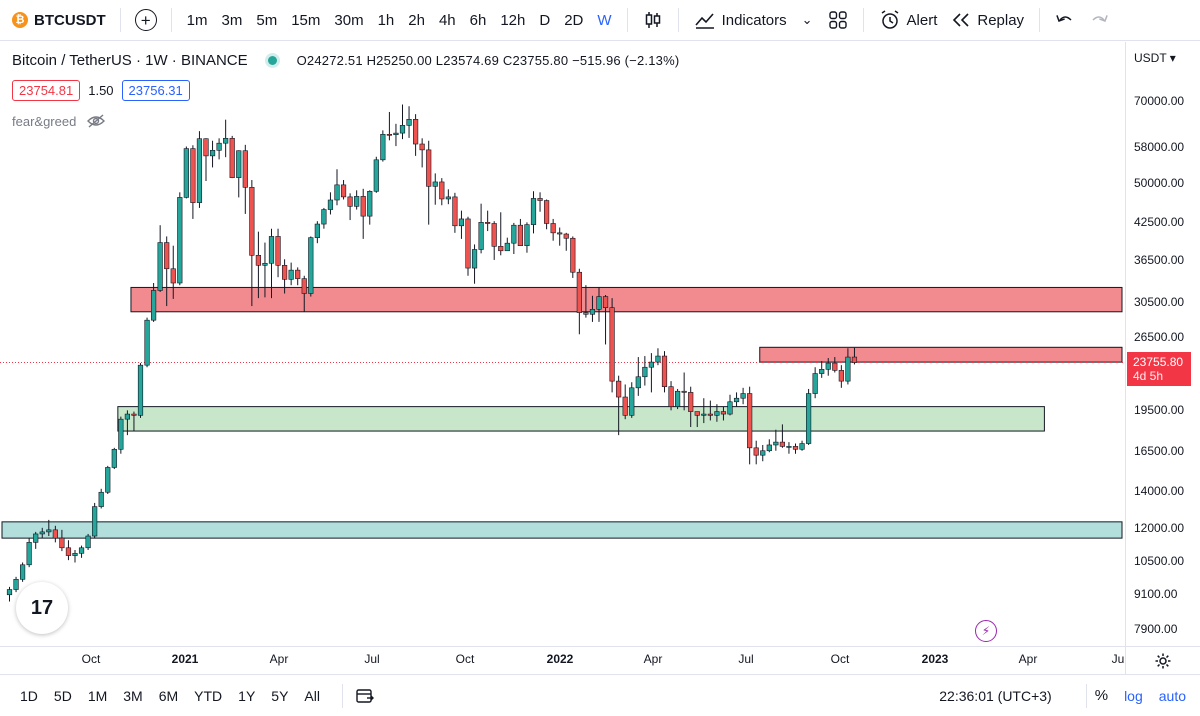 The height and width of the screenshot is (716, 1200). What do you see at coordinates (574, 20) in the screenshot?
I see `interval-2d: 2D` at bounding box center [574, 20].